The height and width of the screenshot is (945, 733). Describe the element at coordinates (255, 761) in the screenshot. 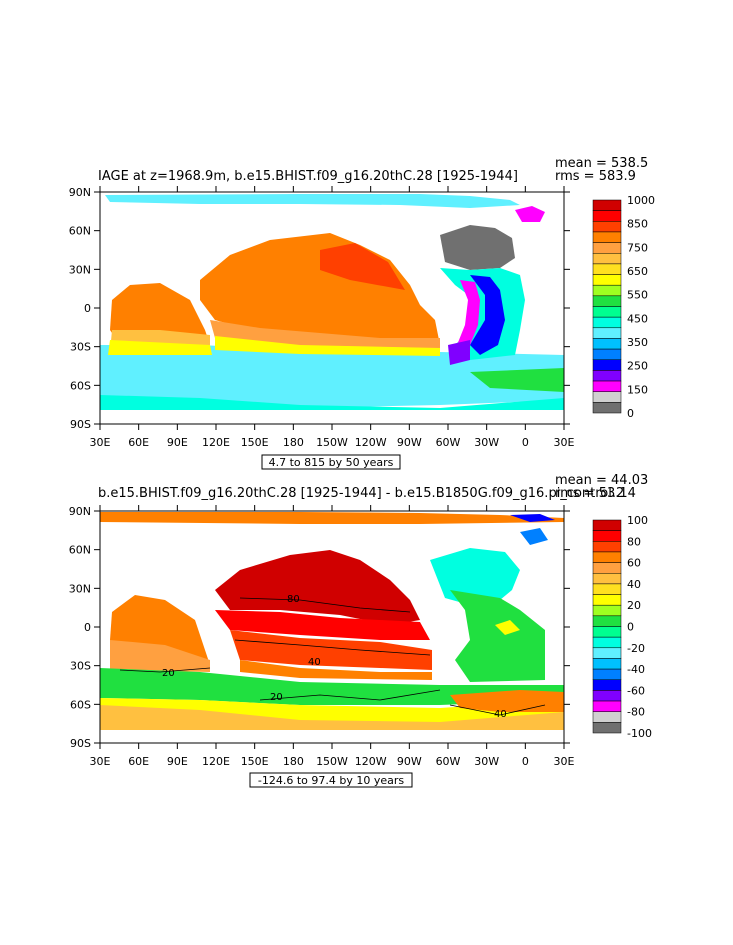

I see `lon-label: 150E` at that location.